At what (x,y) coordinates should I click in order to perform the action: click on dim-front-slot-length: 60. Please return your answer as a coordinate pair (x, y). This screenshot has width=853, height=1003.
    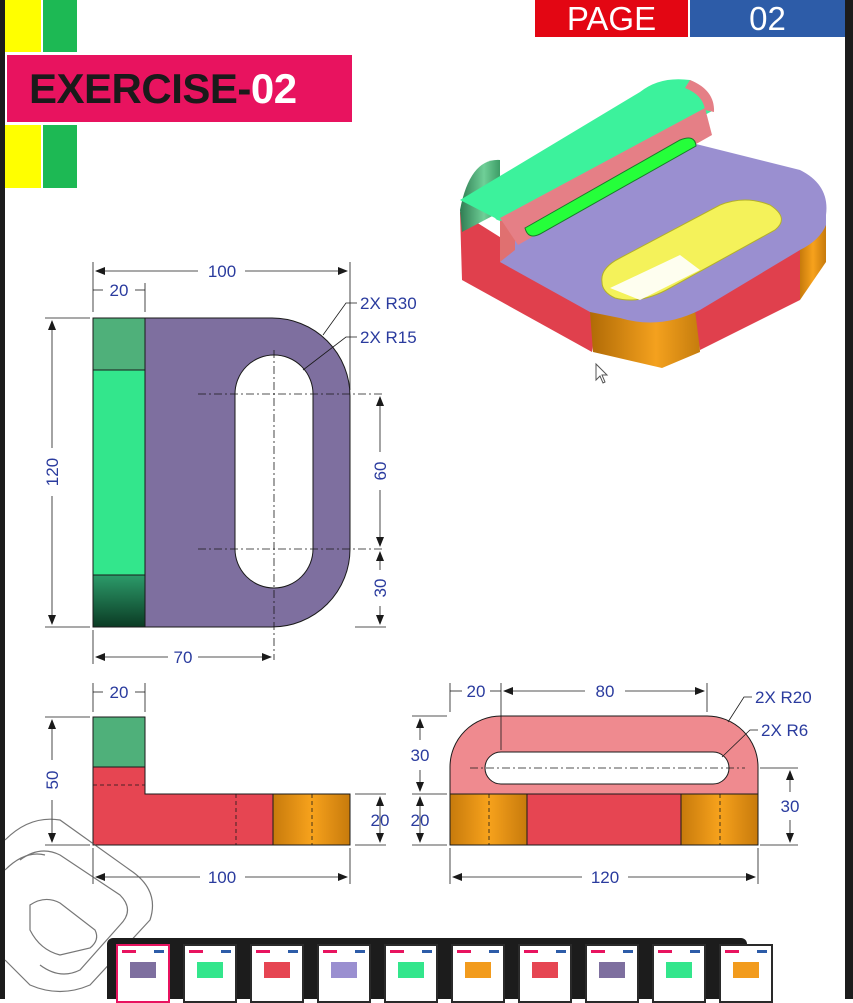
    Looking at the image, I should click on (380, 471).